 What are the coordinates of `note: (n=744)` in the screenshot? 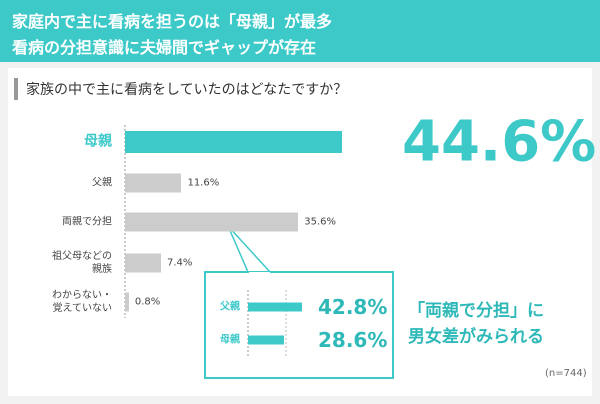 It's located at (566, 373).